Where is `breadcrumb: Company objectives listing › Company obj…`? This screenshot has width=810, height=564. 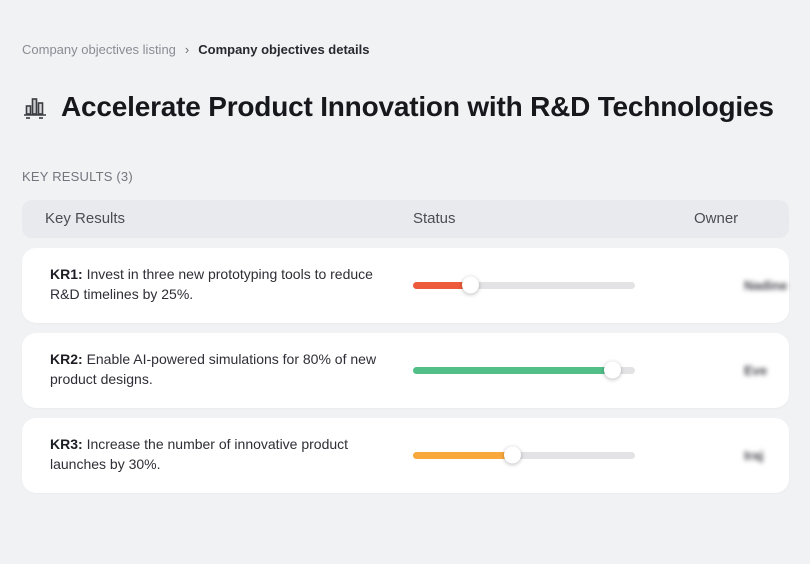
breadcrumb: Company objectives listing › Company obj… is located at coordinates (405, 49).